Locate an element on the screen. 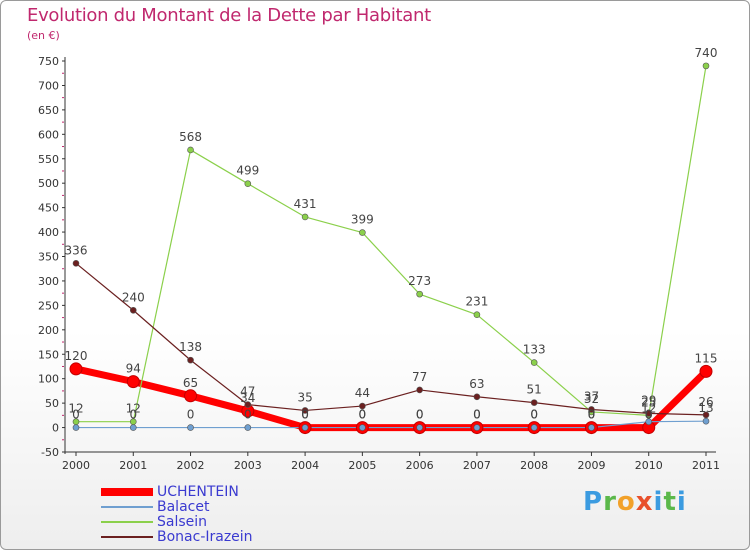  data-label: 63 is located at coordinates (476, 384).